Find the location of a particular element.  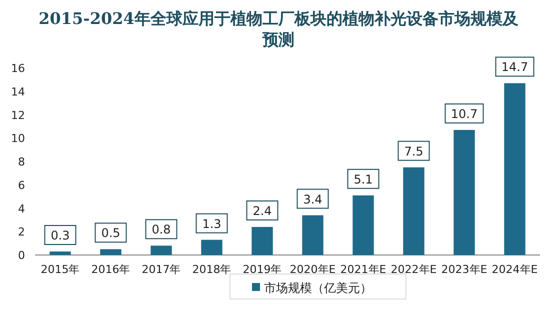

y-tick-label: 10 is located at coordinates (18, 139).